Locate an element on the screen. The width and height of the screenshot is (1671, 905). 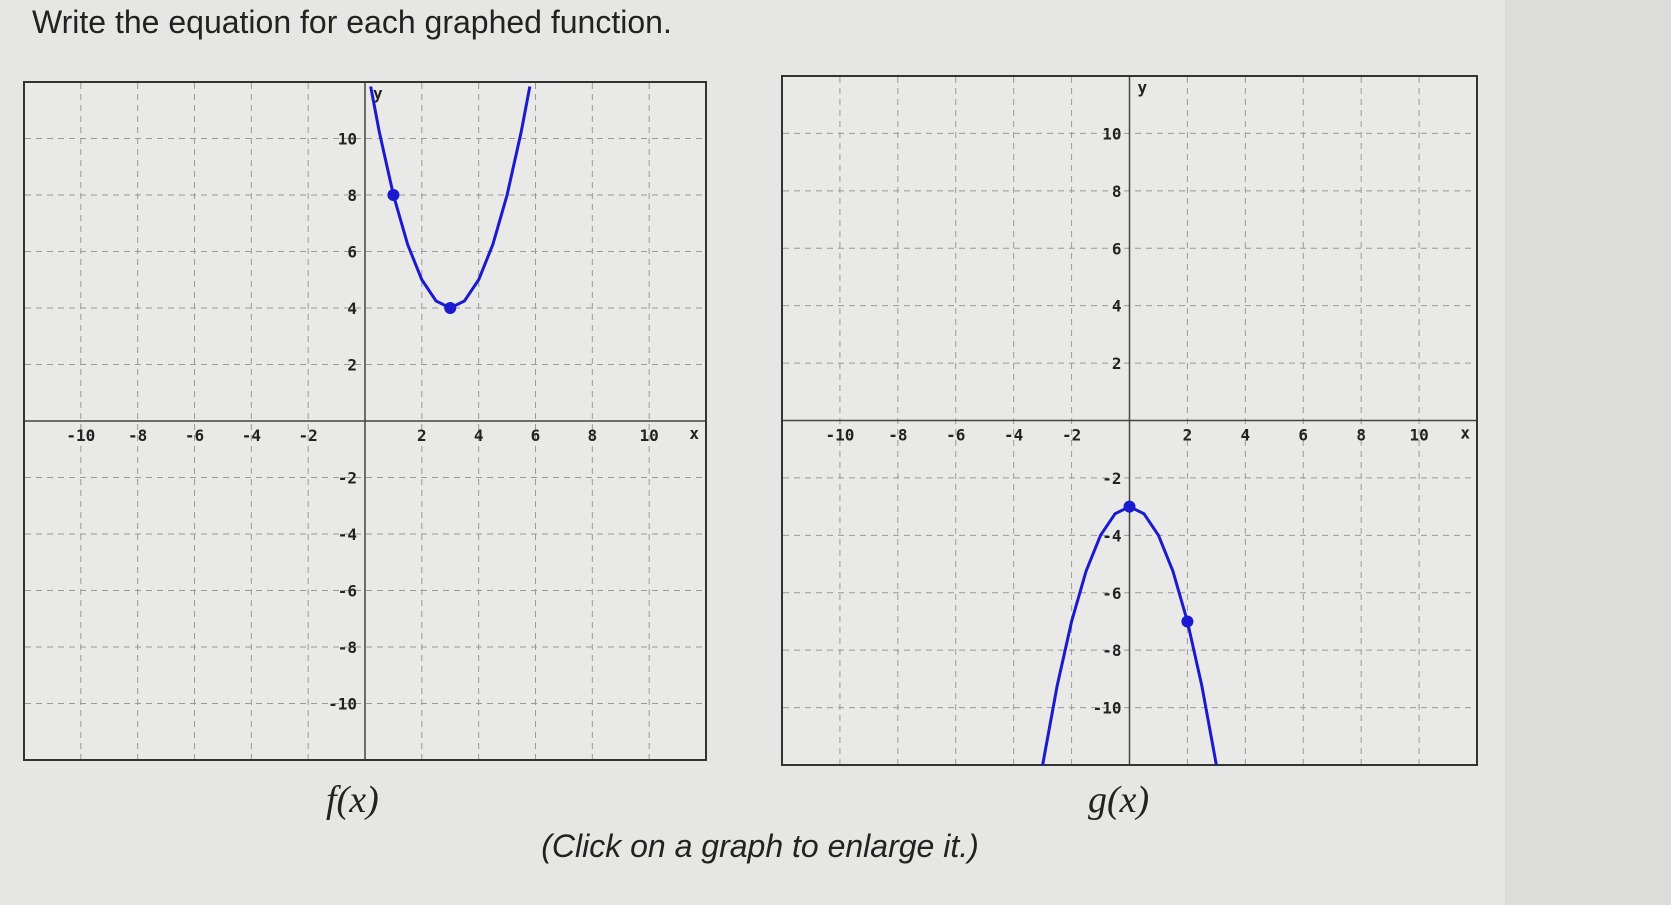
function-label: g(x) is located at coordinates (1119, 800).